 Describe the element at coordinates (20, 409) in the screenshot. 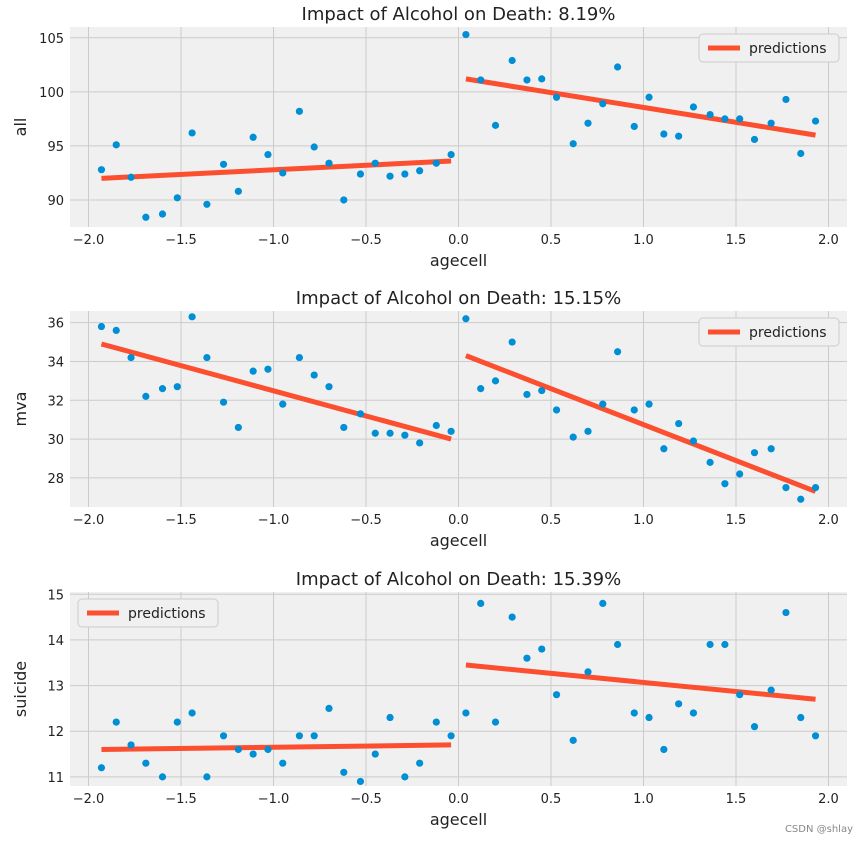

I see `chart2-y-axis-label: mva` at that location.